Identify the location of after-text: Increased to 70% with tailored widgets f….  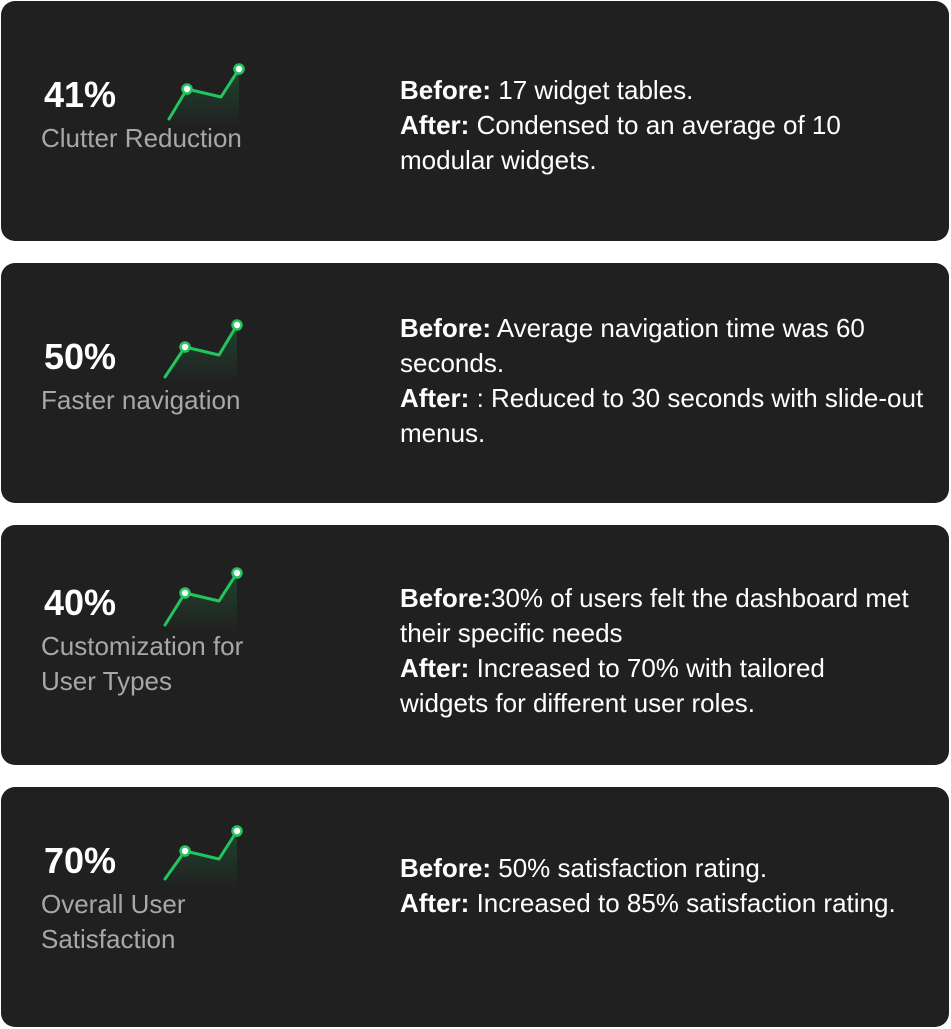
(612, 685).